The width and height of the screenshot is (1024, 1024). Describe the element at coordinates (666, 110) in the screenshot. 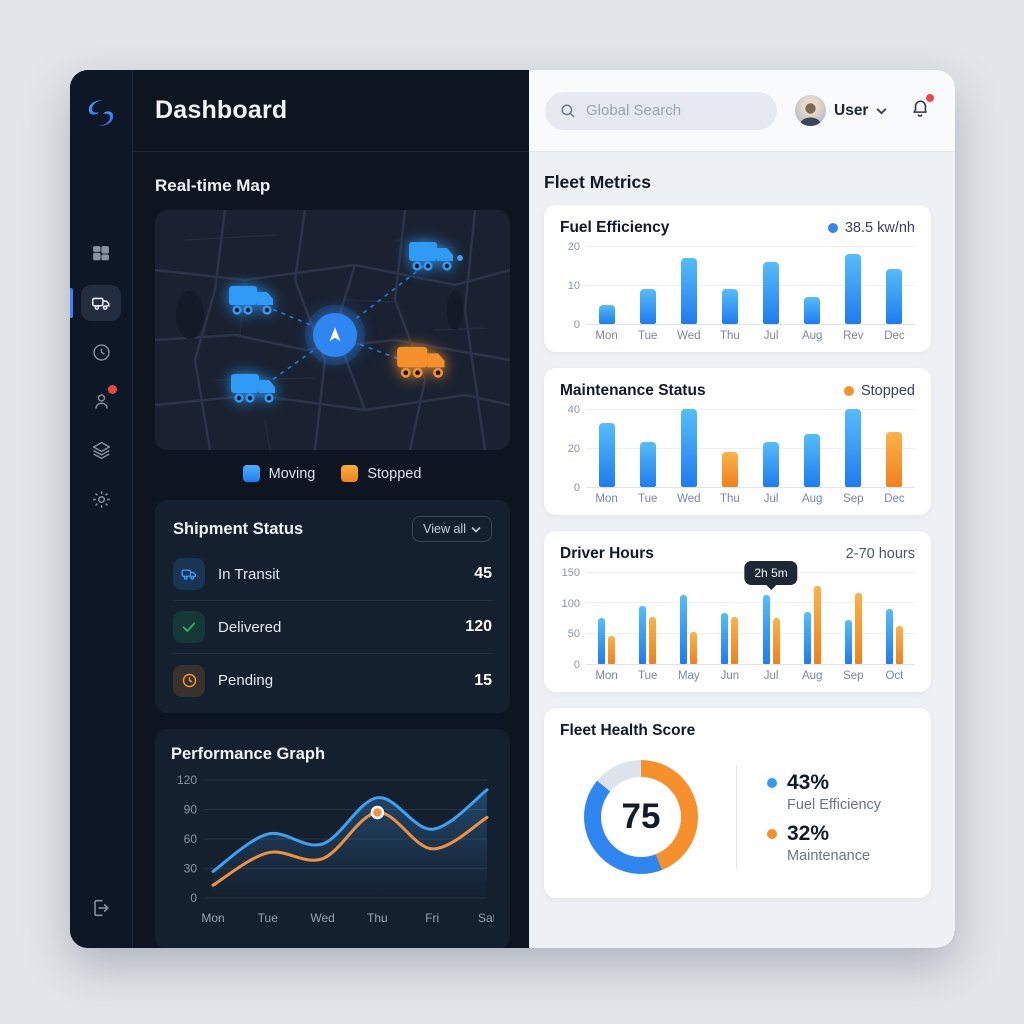

I see `search-input` at that location.